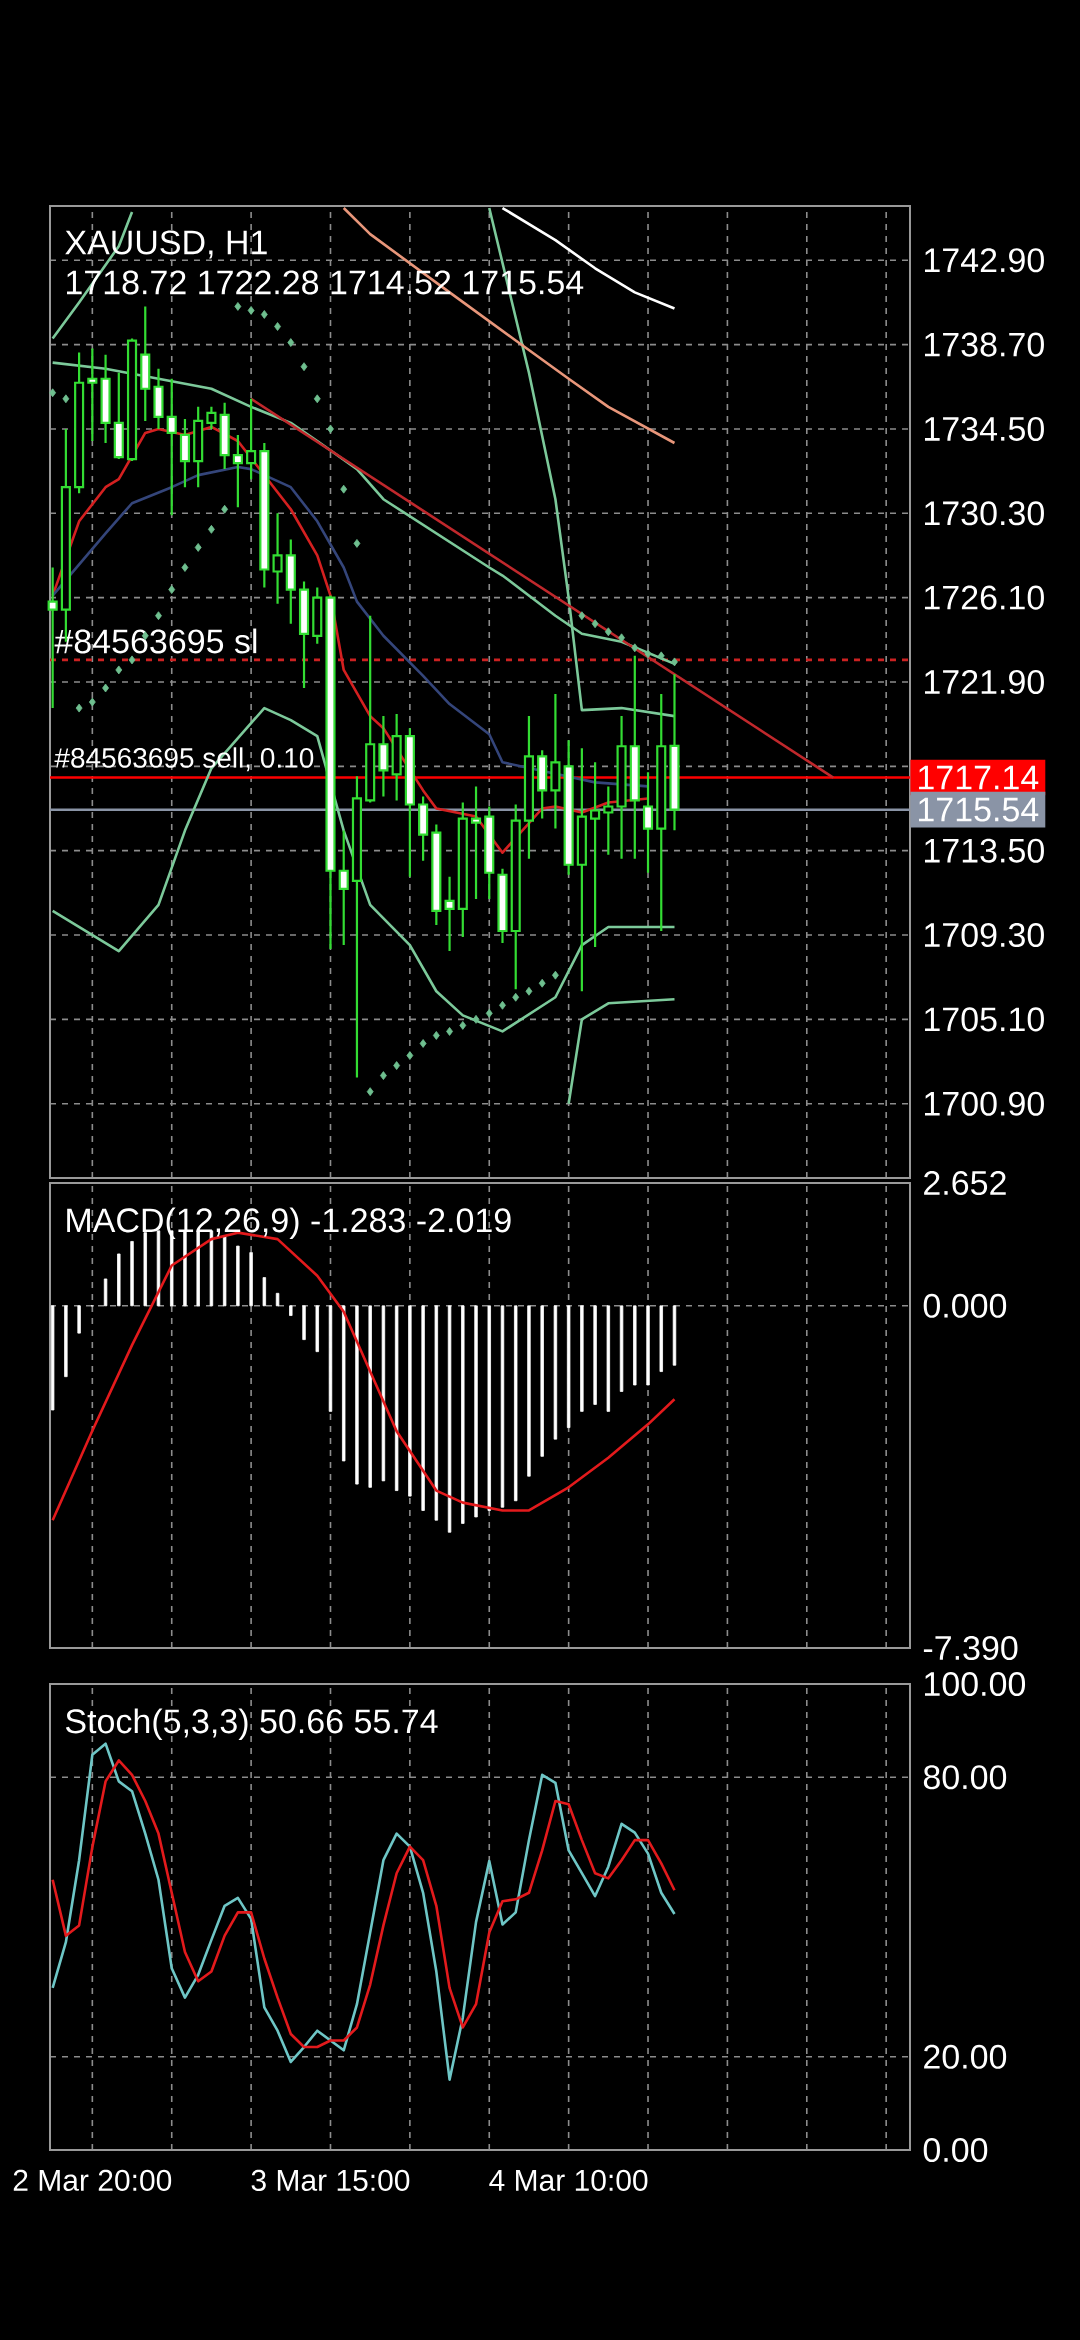 The width and height of the screenshot is (1080, 2340). I want to click on y-tick-label: 2.652, so click(965, 1183).